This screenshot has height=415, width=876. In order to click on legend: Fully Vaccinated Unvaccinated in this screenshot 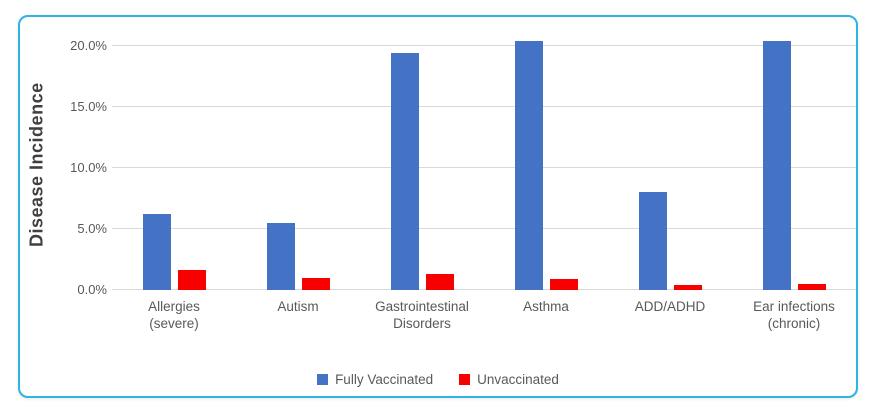, I will do `click(438, 379)`.